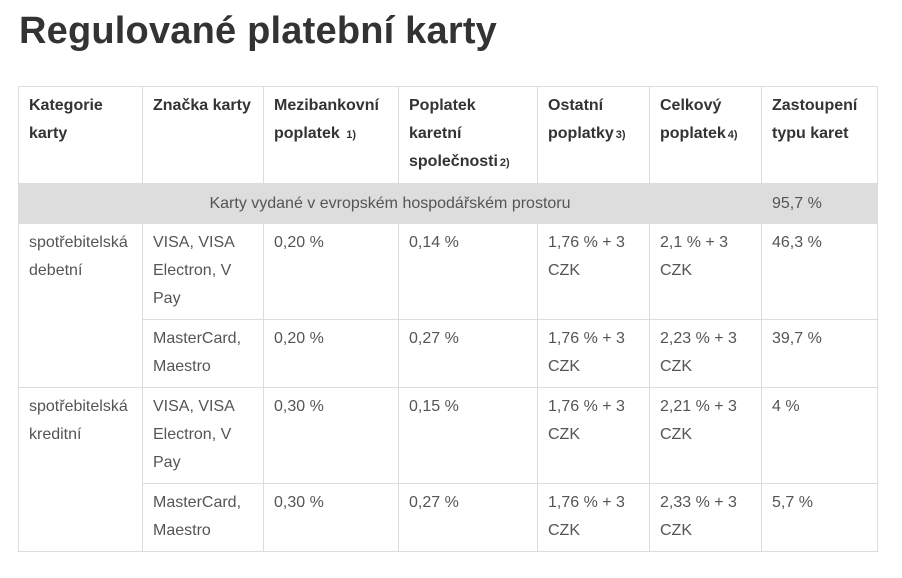 This screenshot has width=902, height=578. What do you see at coordinates (351, 135) in the screenshot?
I see `footnote-marker: 1)` at bounding box center [351, 135].